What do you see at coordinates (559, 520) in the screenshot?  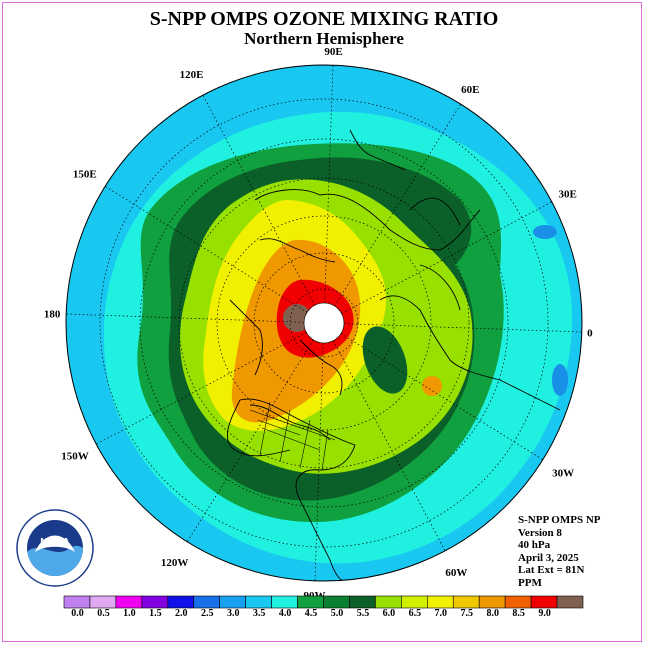 I see `instrument-label: S-NPP OMPS NP` at bounding box center [559, 520].